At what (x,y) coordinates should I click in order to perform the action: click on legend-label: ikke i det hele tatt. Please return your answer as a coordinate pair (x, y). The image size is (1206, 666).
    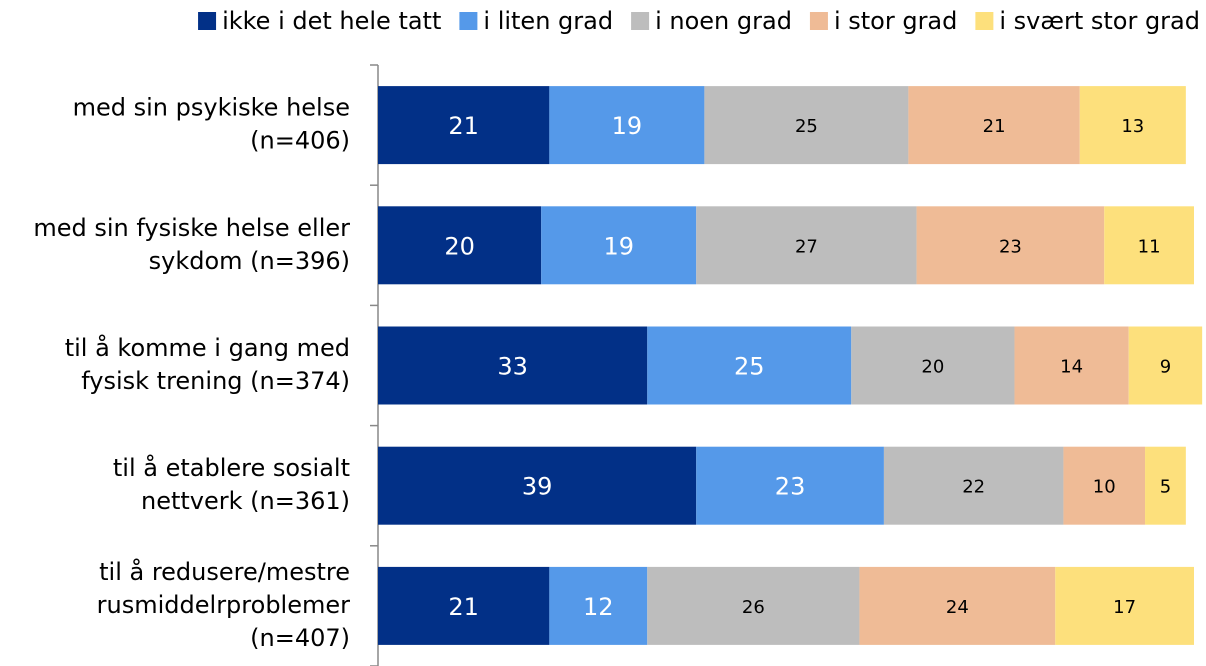
    Looking at the image, I should click on (331, 21).